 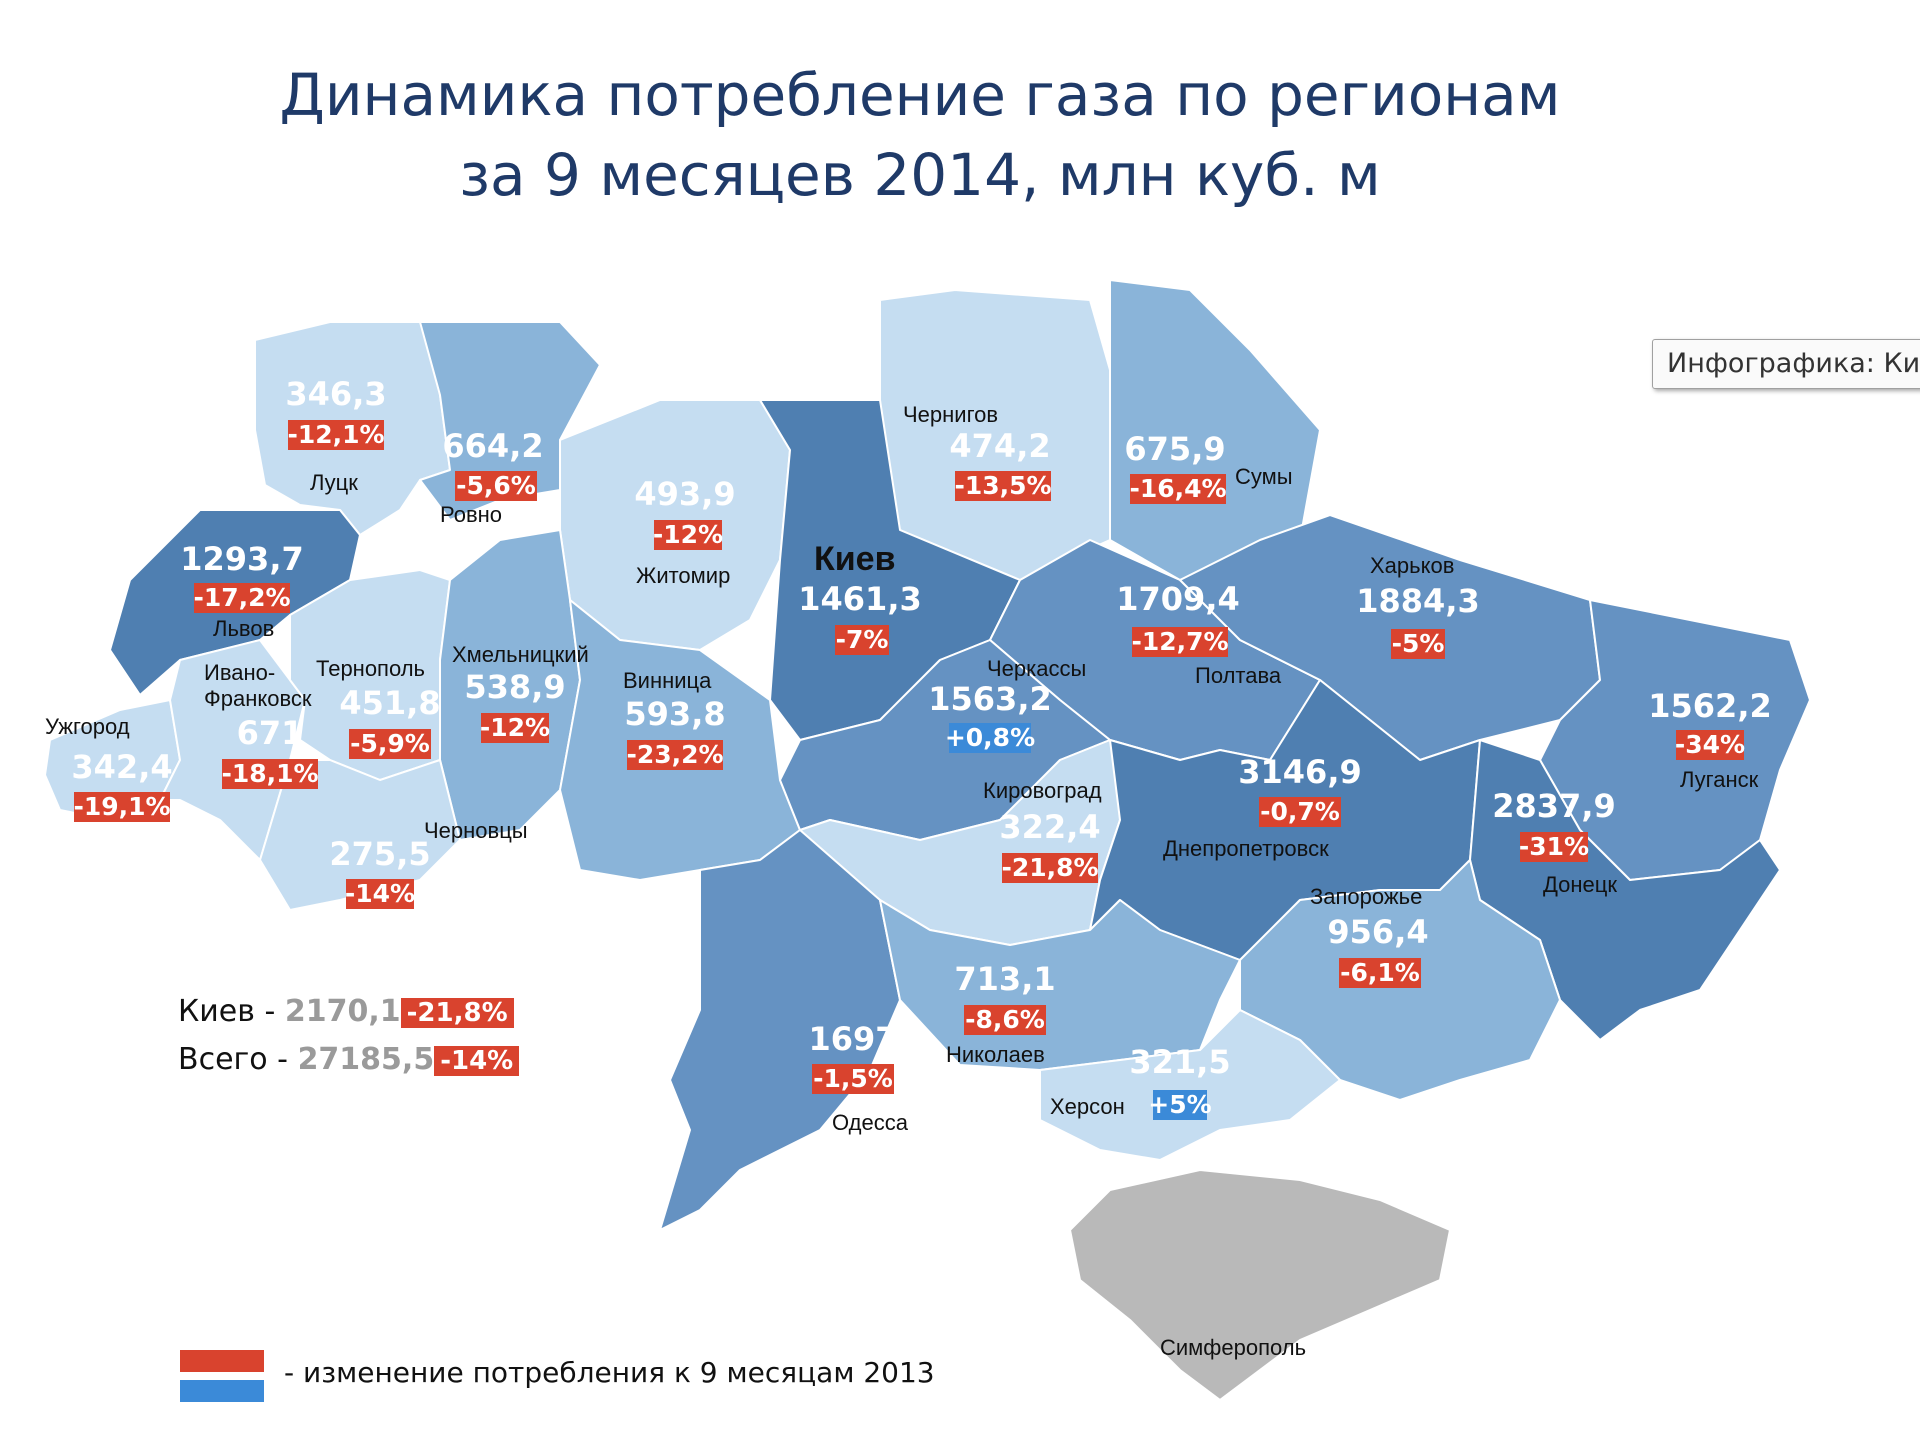 I want to click on city-label: Ровно, so click(x=471, y=514).